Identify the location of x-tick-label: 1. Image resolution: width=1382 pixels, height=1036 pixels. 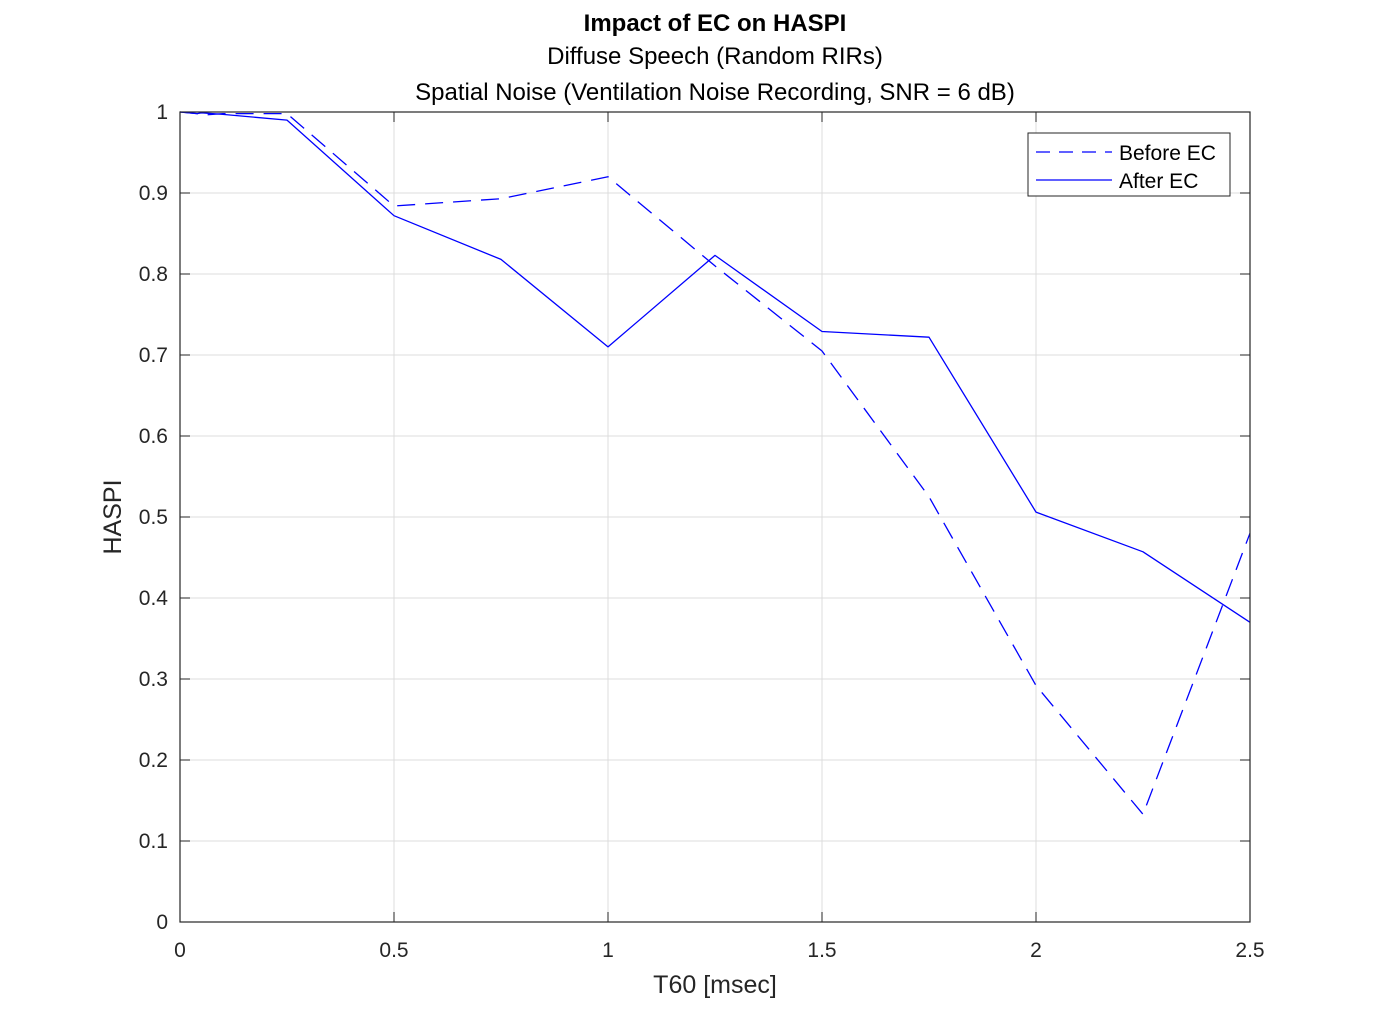
(608, 950).